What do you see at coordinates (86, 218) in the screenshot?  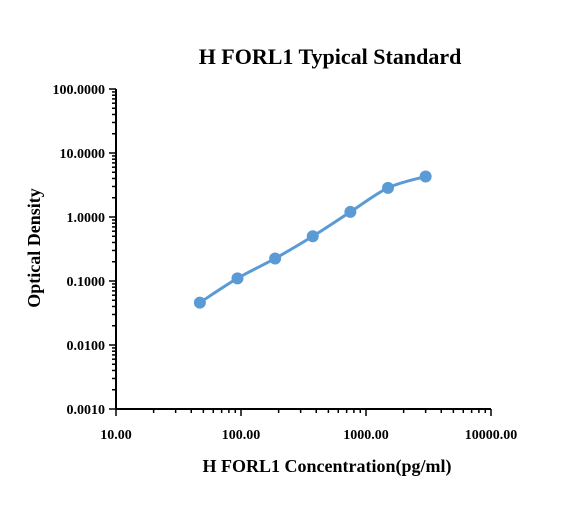 I see `y-tick-label: 1.0000` at bounding box center [86, 218].